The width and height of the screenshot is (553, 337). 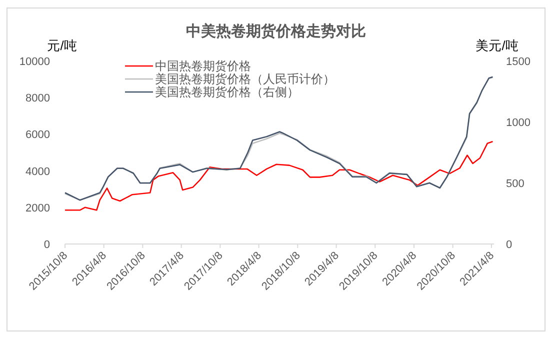 What do you see at coordinates (227, 92) in the screenshot?
I see `legend-label: 美国热卷期货价格（右侧）` at bounding box center [227, 92].